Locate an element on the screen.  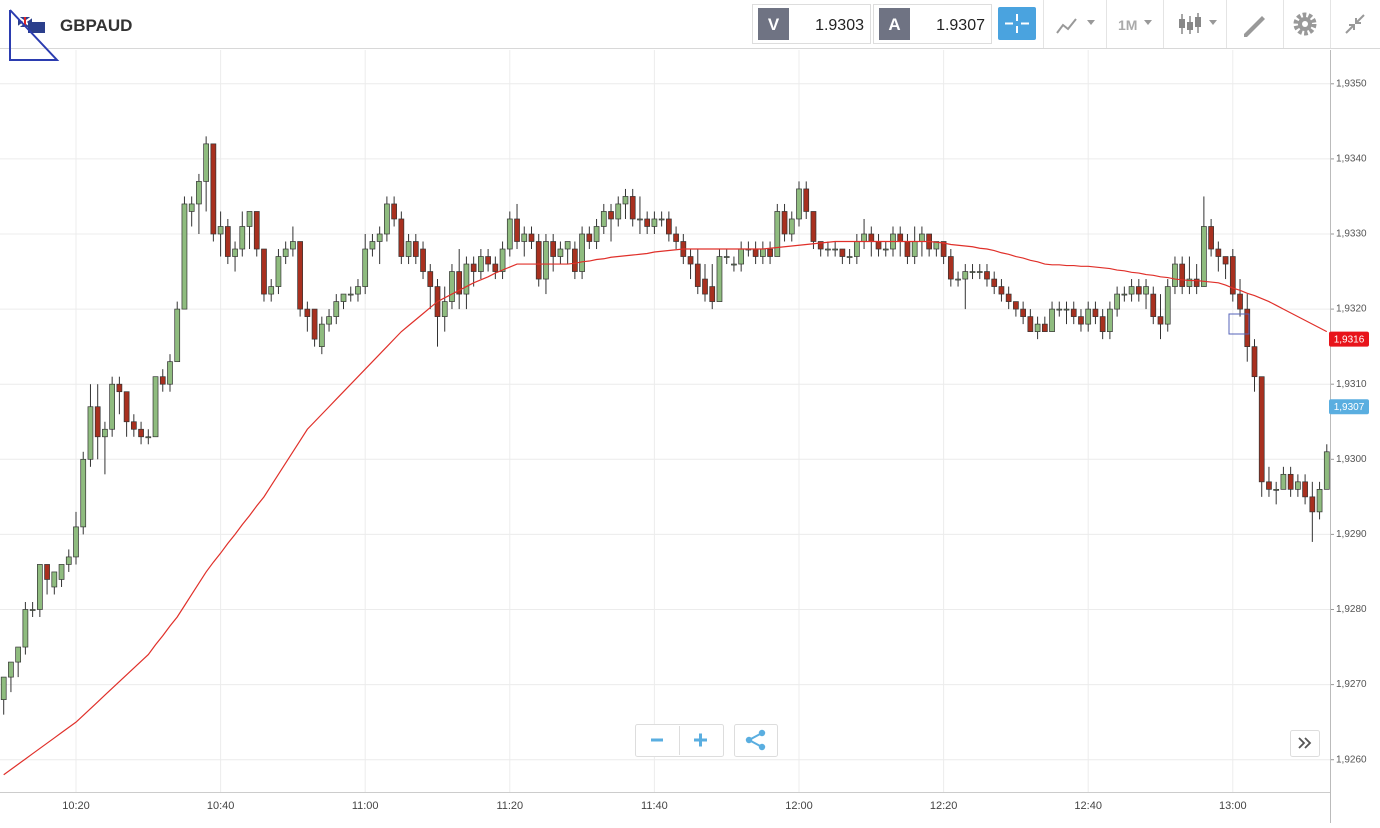
x-tick-label: 13:00 is located at coordinates (1233, 806).